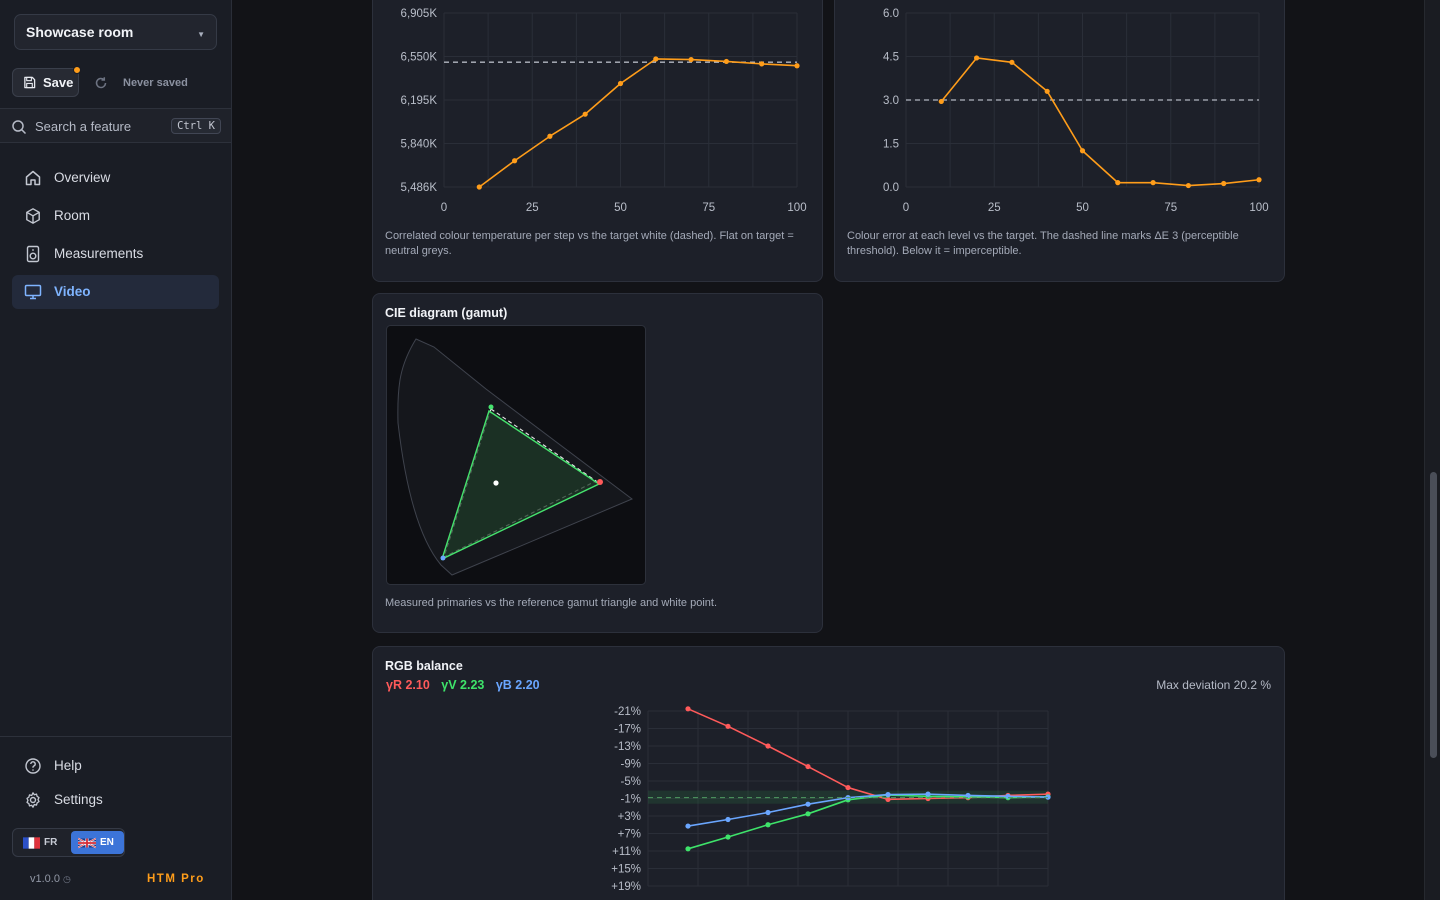  What do you see at coordinates (627, 747) in the screenshot?
I see `y-tick-label: -13%` at bounding box center [627, 747].